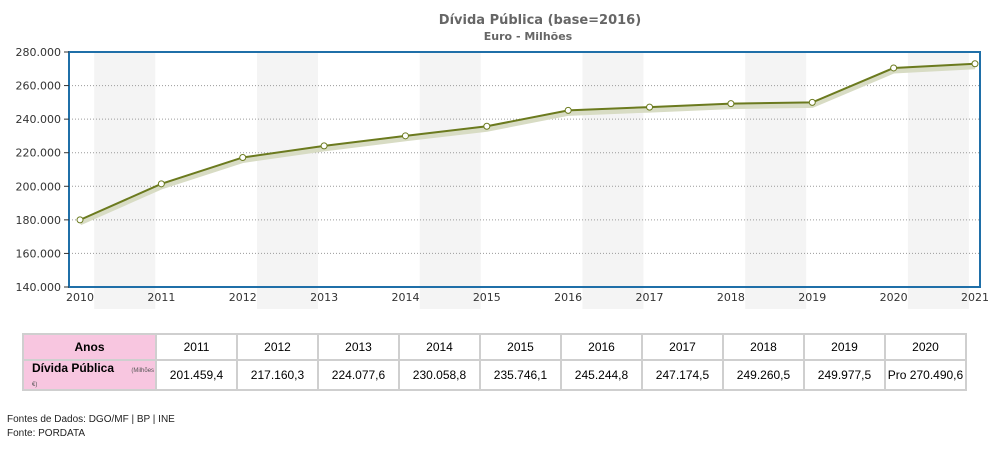 The image size is (999, 453). What do you see at coordinates (601, 347) in the screenshot?
I see `table-header-year: 2016` at bounding box center [601, 347].